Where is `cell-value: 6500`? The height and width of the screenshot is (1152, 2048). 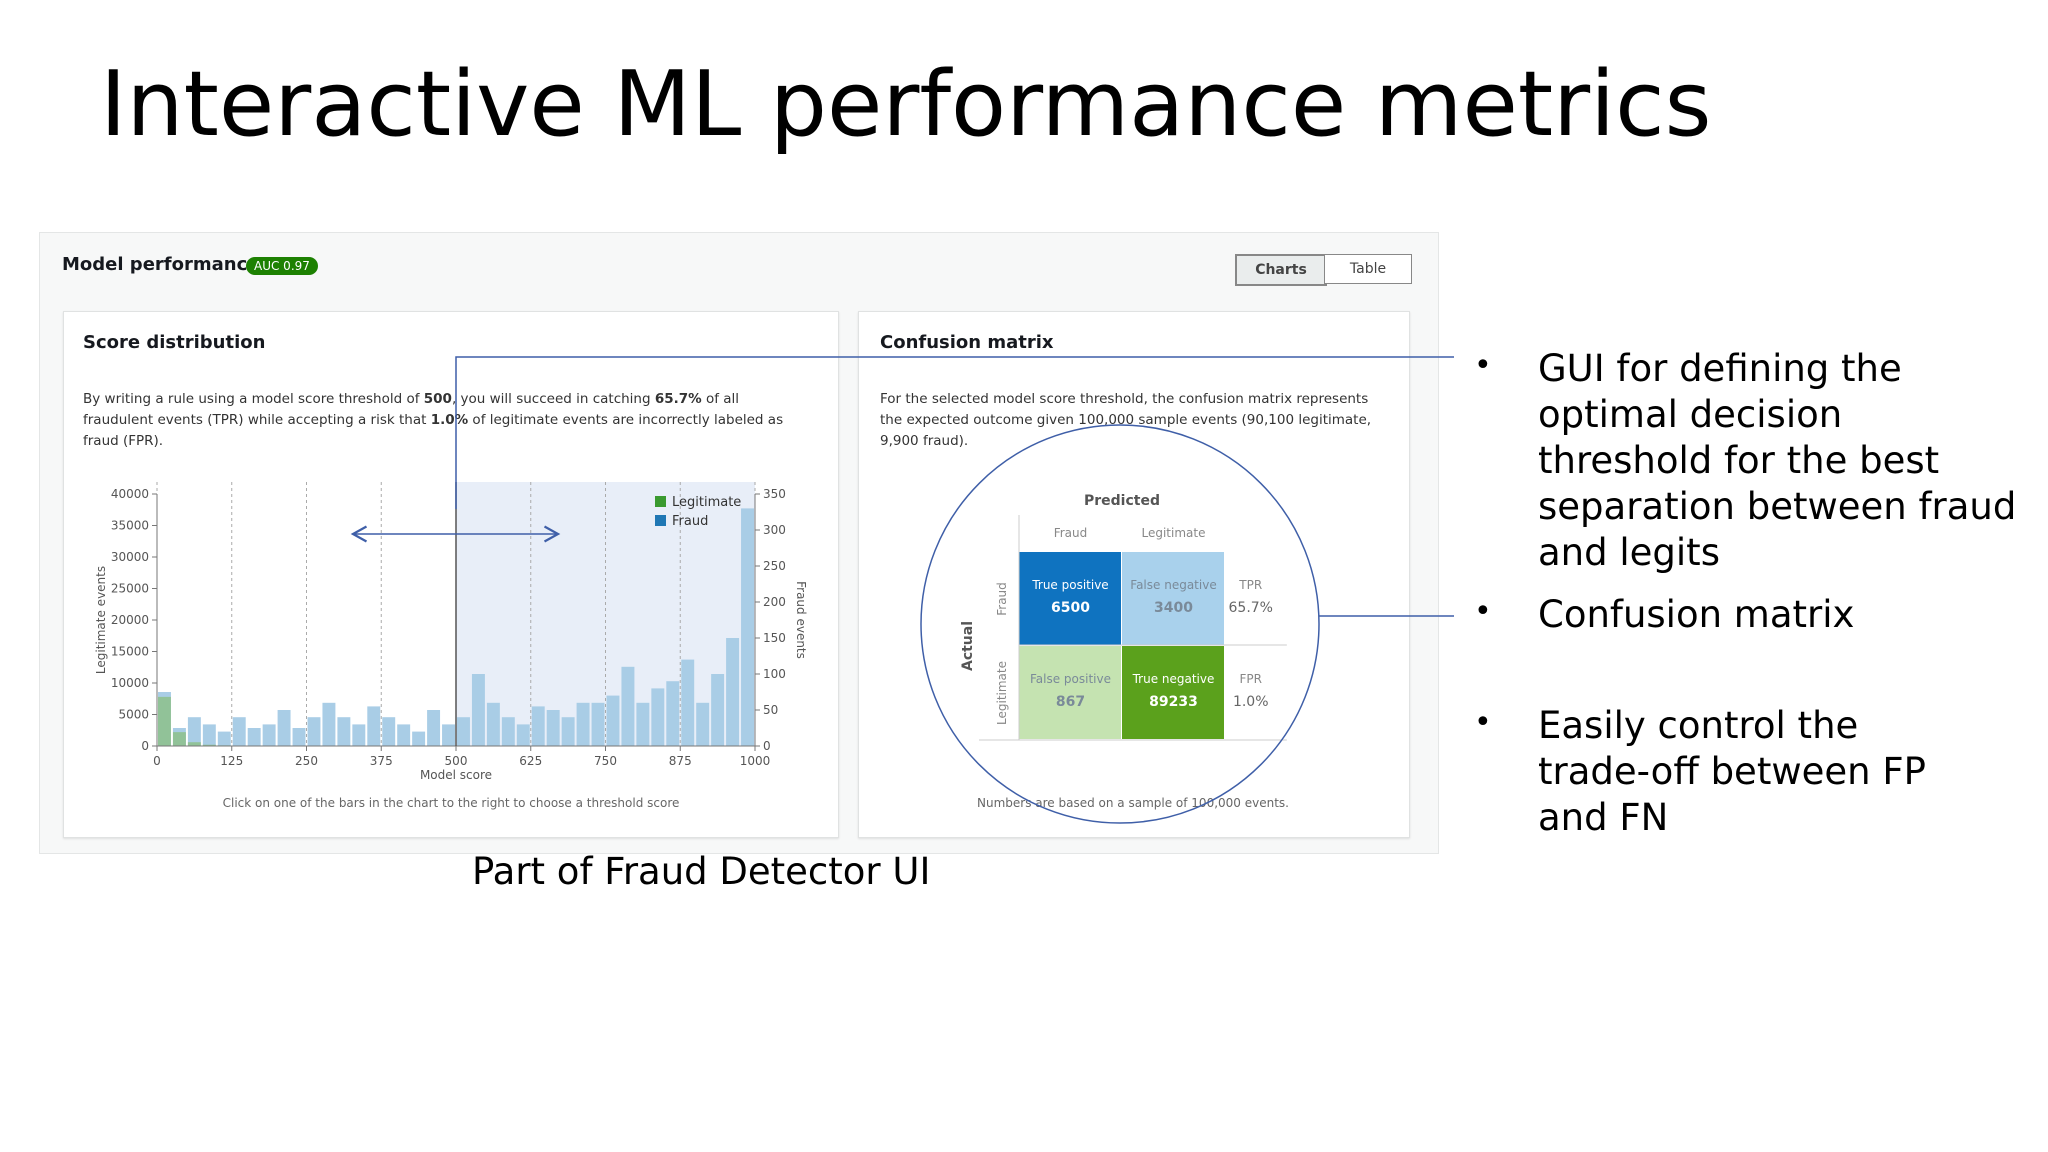
cell-value: 6500 is located at coordinates (1070, 608).